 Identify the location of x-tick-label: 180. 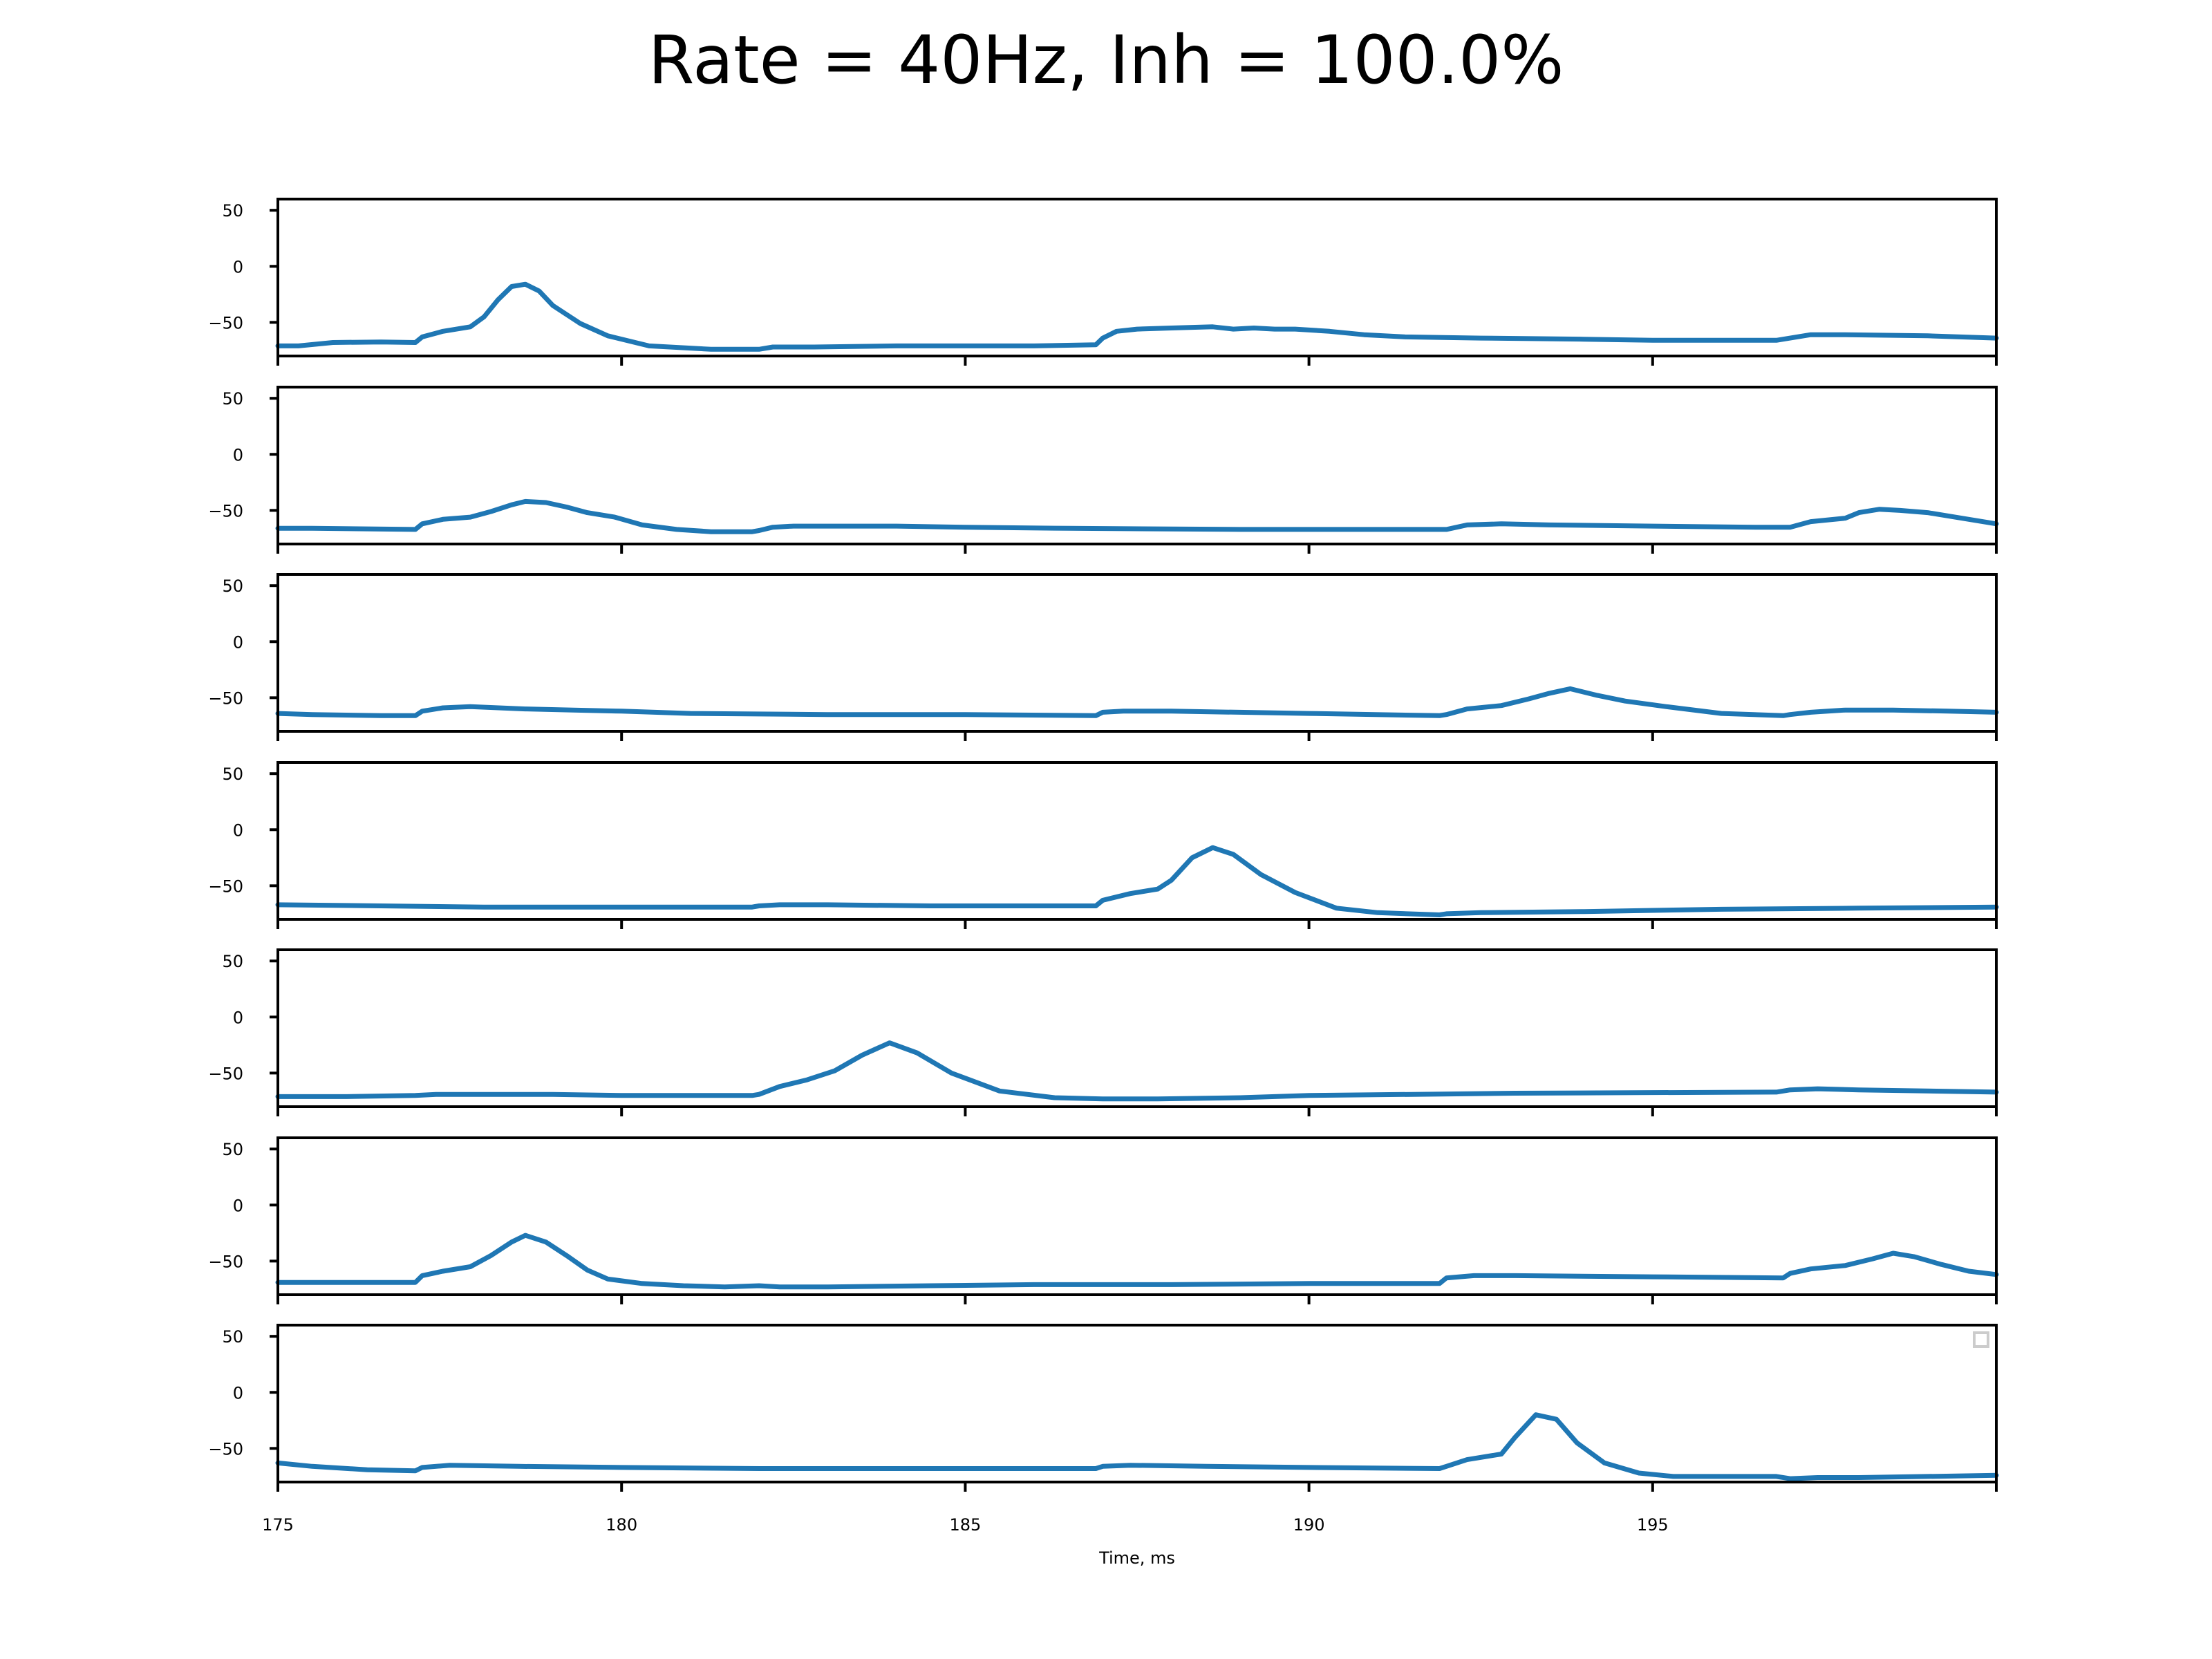
(622, 1525).